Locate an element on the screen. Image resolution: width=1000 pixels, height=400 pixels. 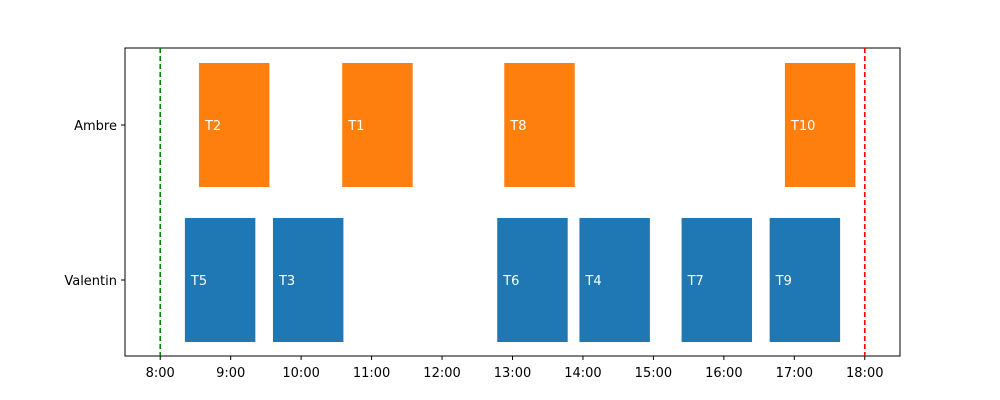
task-label-t9: T9 is located at coordinates (783, 281).